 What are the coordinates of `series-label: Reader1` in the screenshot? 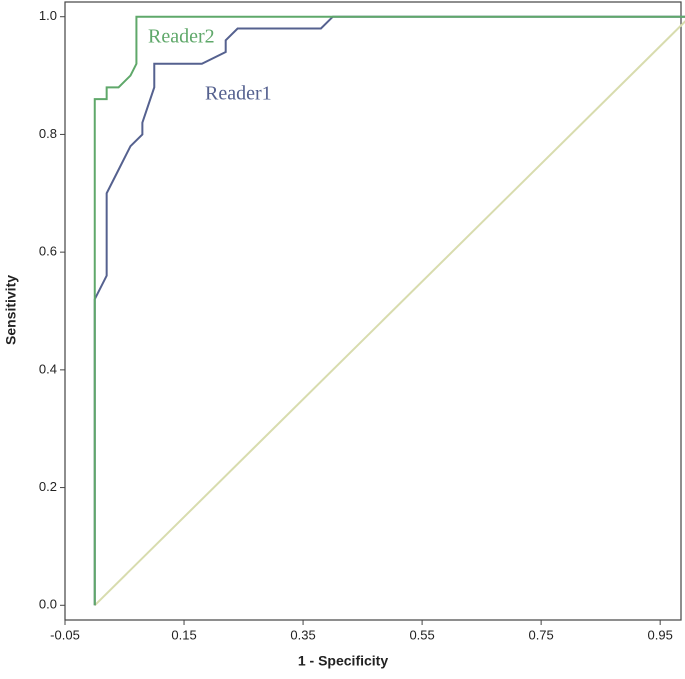 It's located at (238, 94).